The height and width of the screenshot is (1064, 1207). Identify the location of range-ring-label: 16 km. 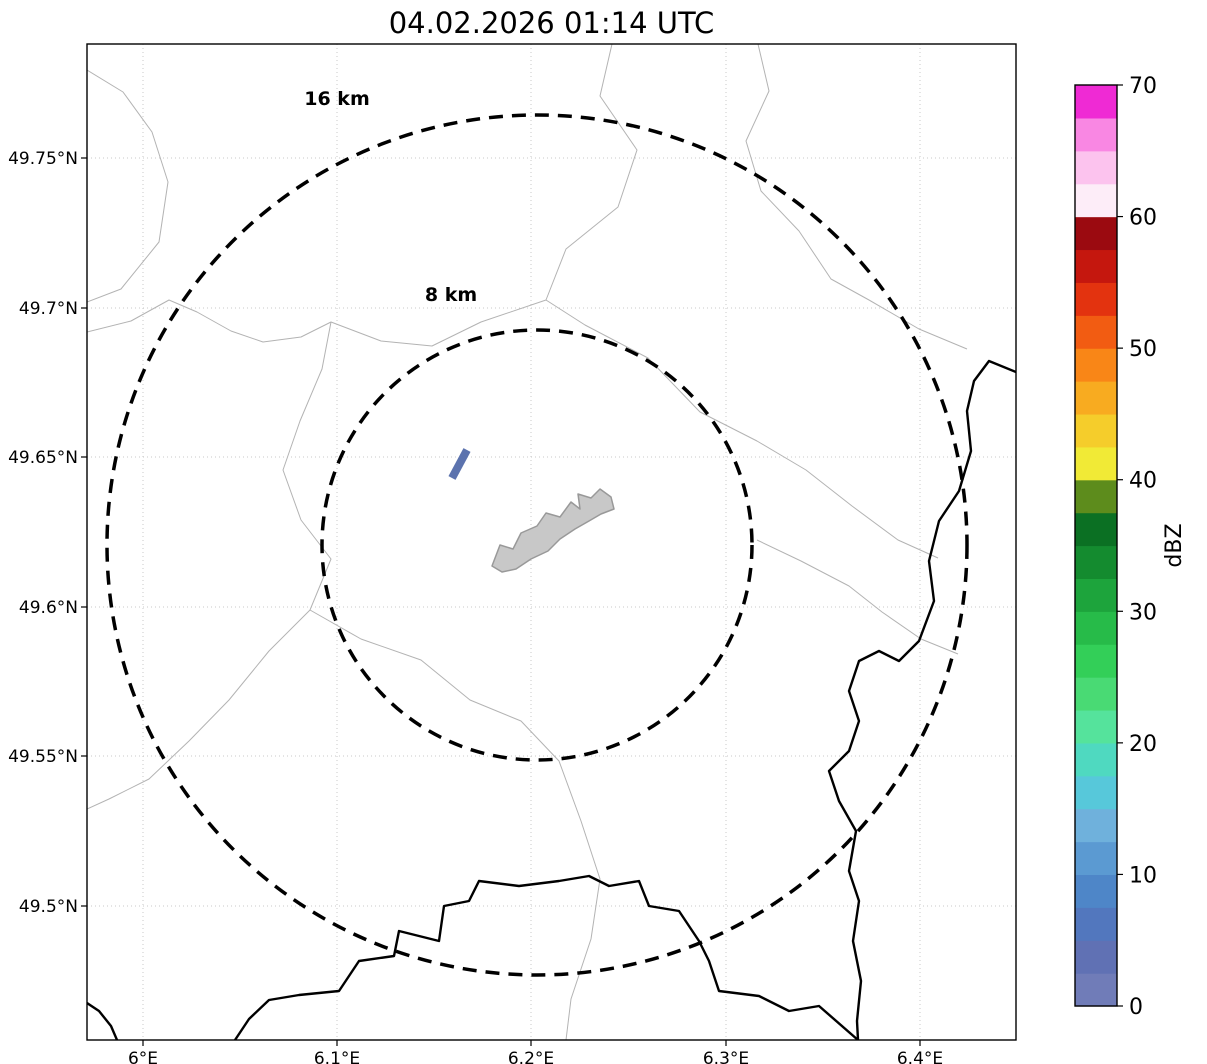
(337, 99).